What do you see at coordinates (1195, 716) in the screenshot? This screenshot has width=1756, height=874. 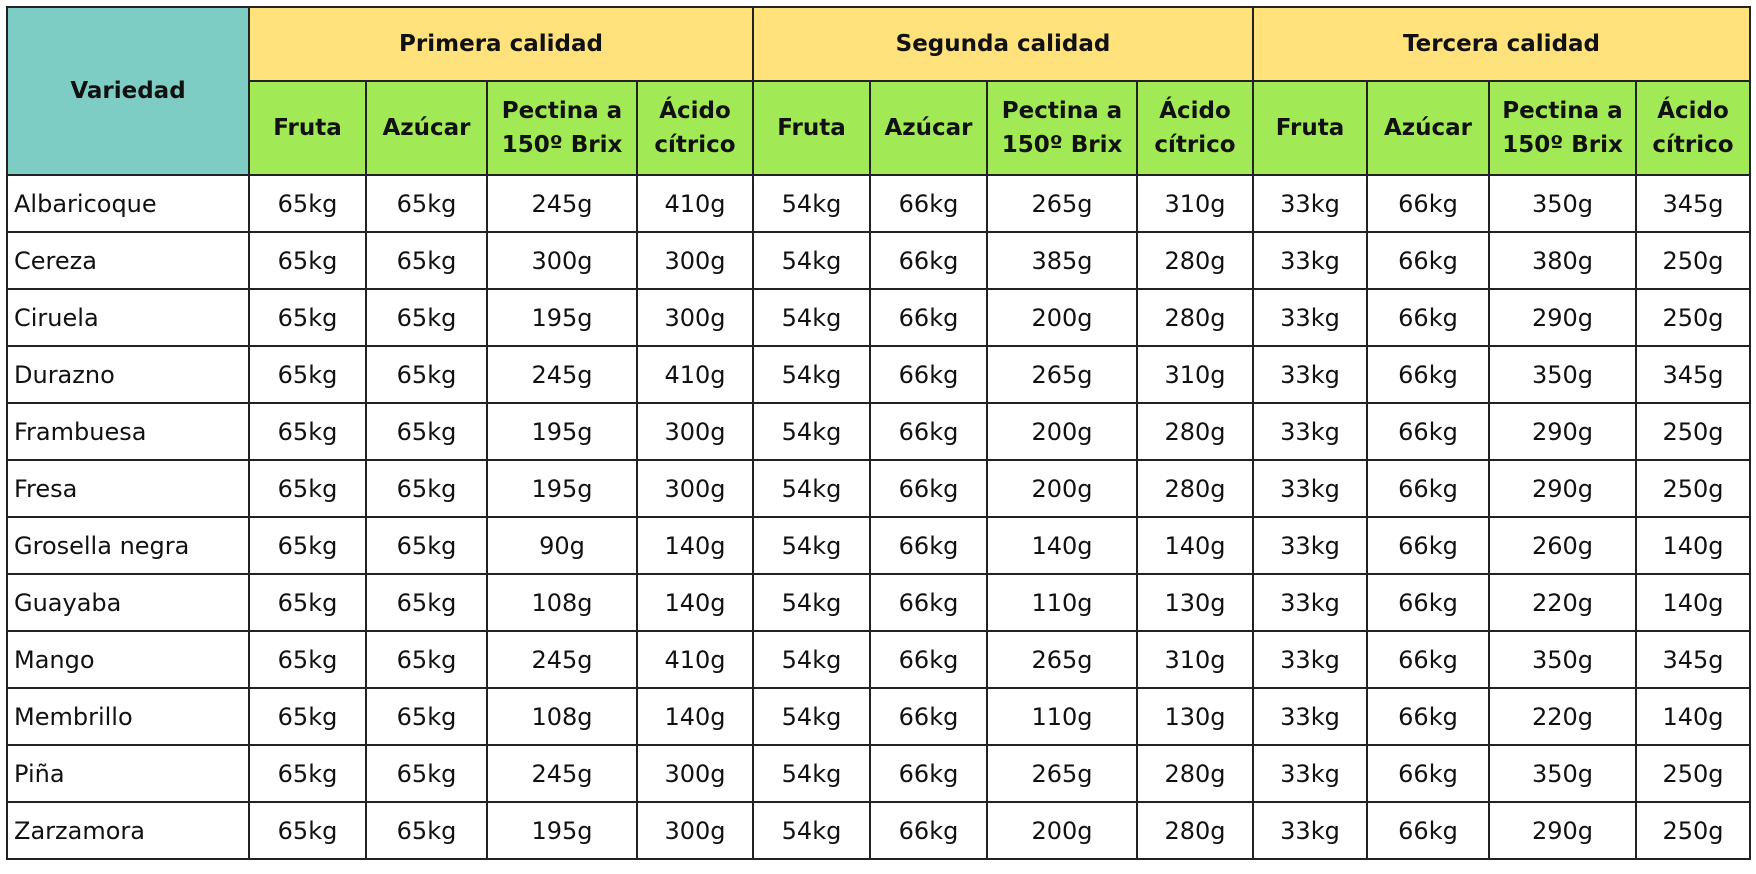 I see `value-cell: 130g` at bounding box center [1195, 716].